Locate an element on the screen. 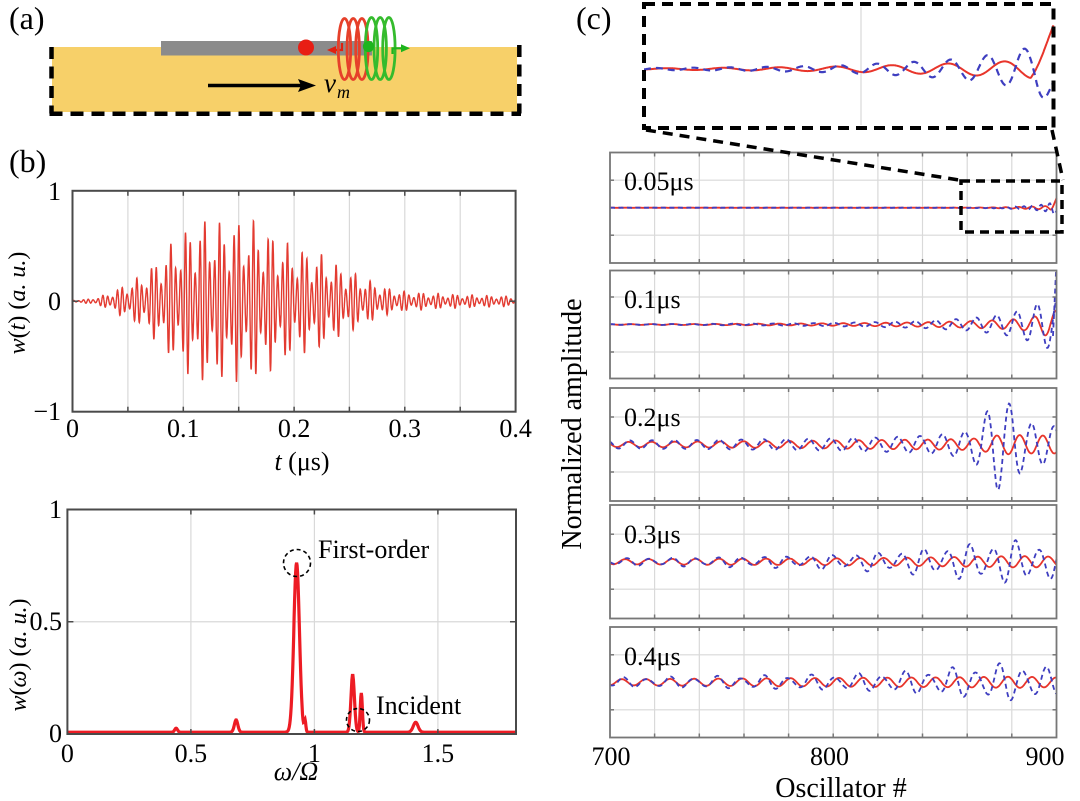 The image size is (1080, 801). svg-text: Oscillator # is located at coordinates (840, 787).